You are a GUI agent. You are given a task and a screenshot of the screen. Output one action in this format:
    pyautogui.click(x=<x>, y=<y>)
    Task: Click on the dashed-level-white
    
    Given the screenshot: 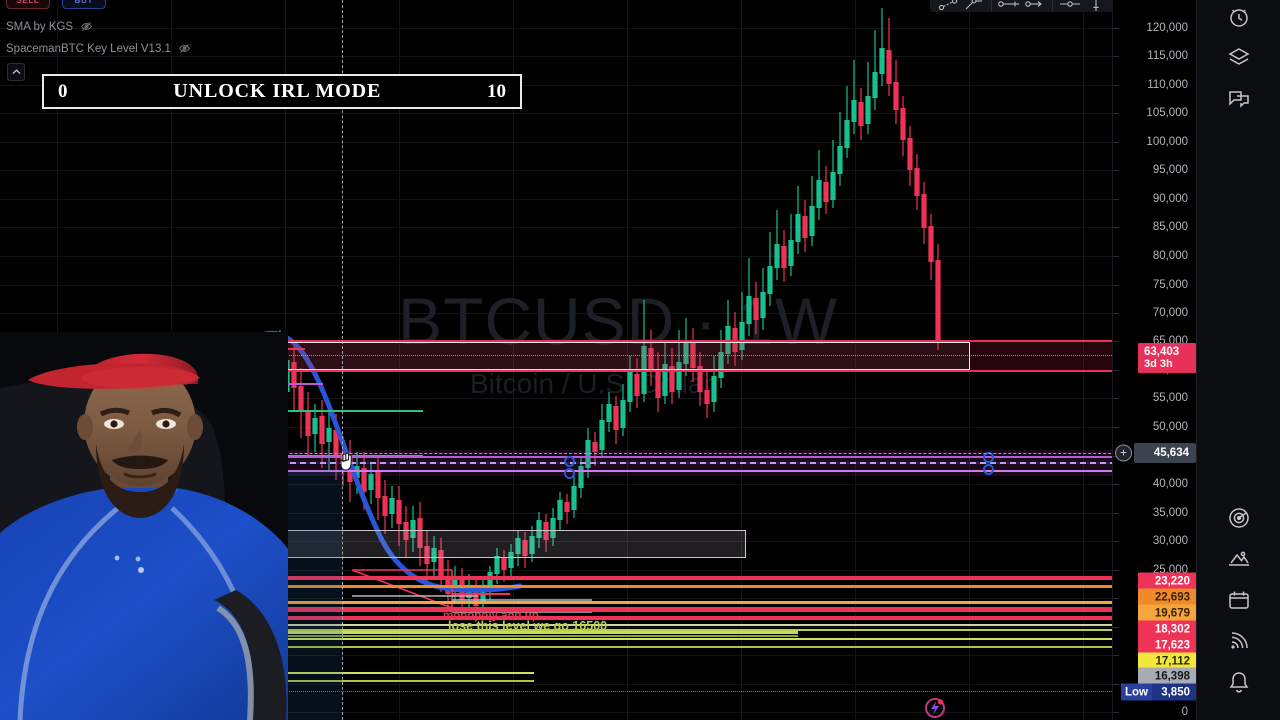 What is the action you would take?
    pyautogui.click(x=598, y=463)
    